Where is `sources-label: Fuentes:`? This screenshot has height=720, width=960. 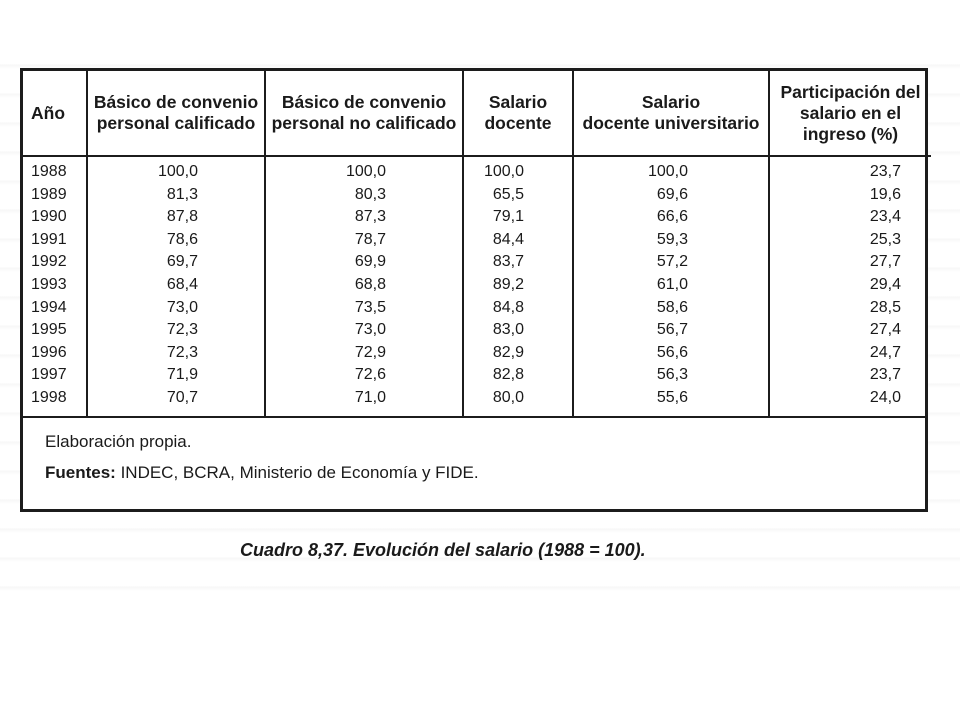 sources-label: Fuentes: is located at coordinates (80, 472).